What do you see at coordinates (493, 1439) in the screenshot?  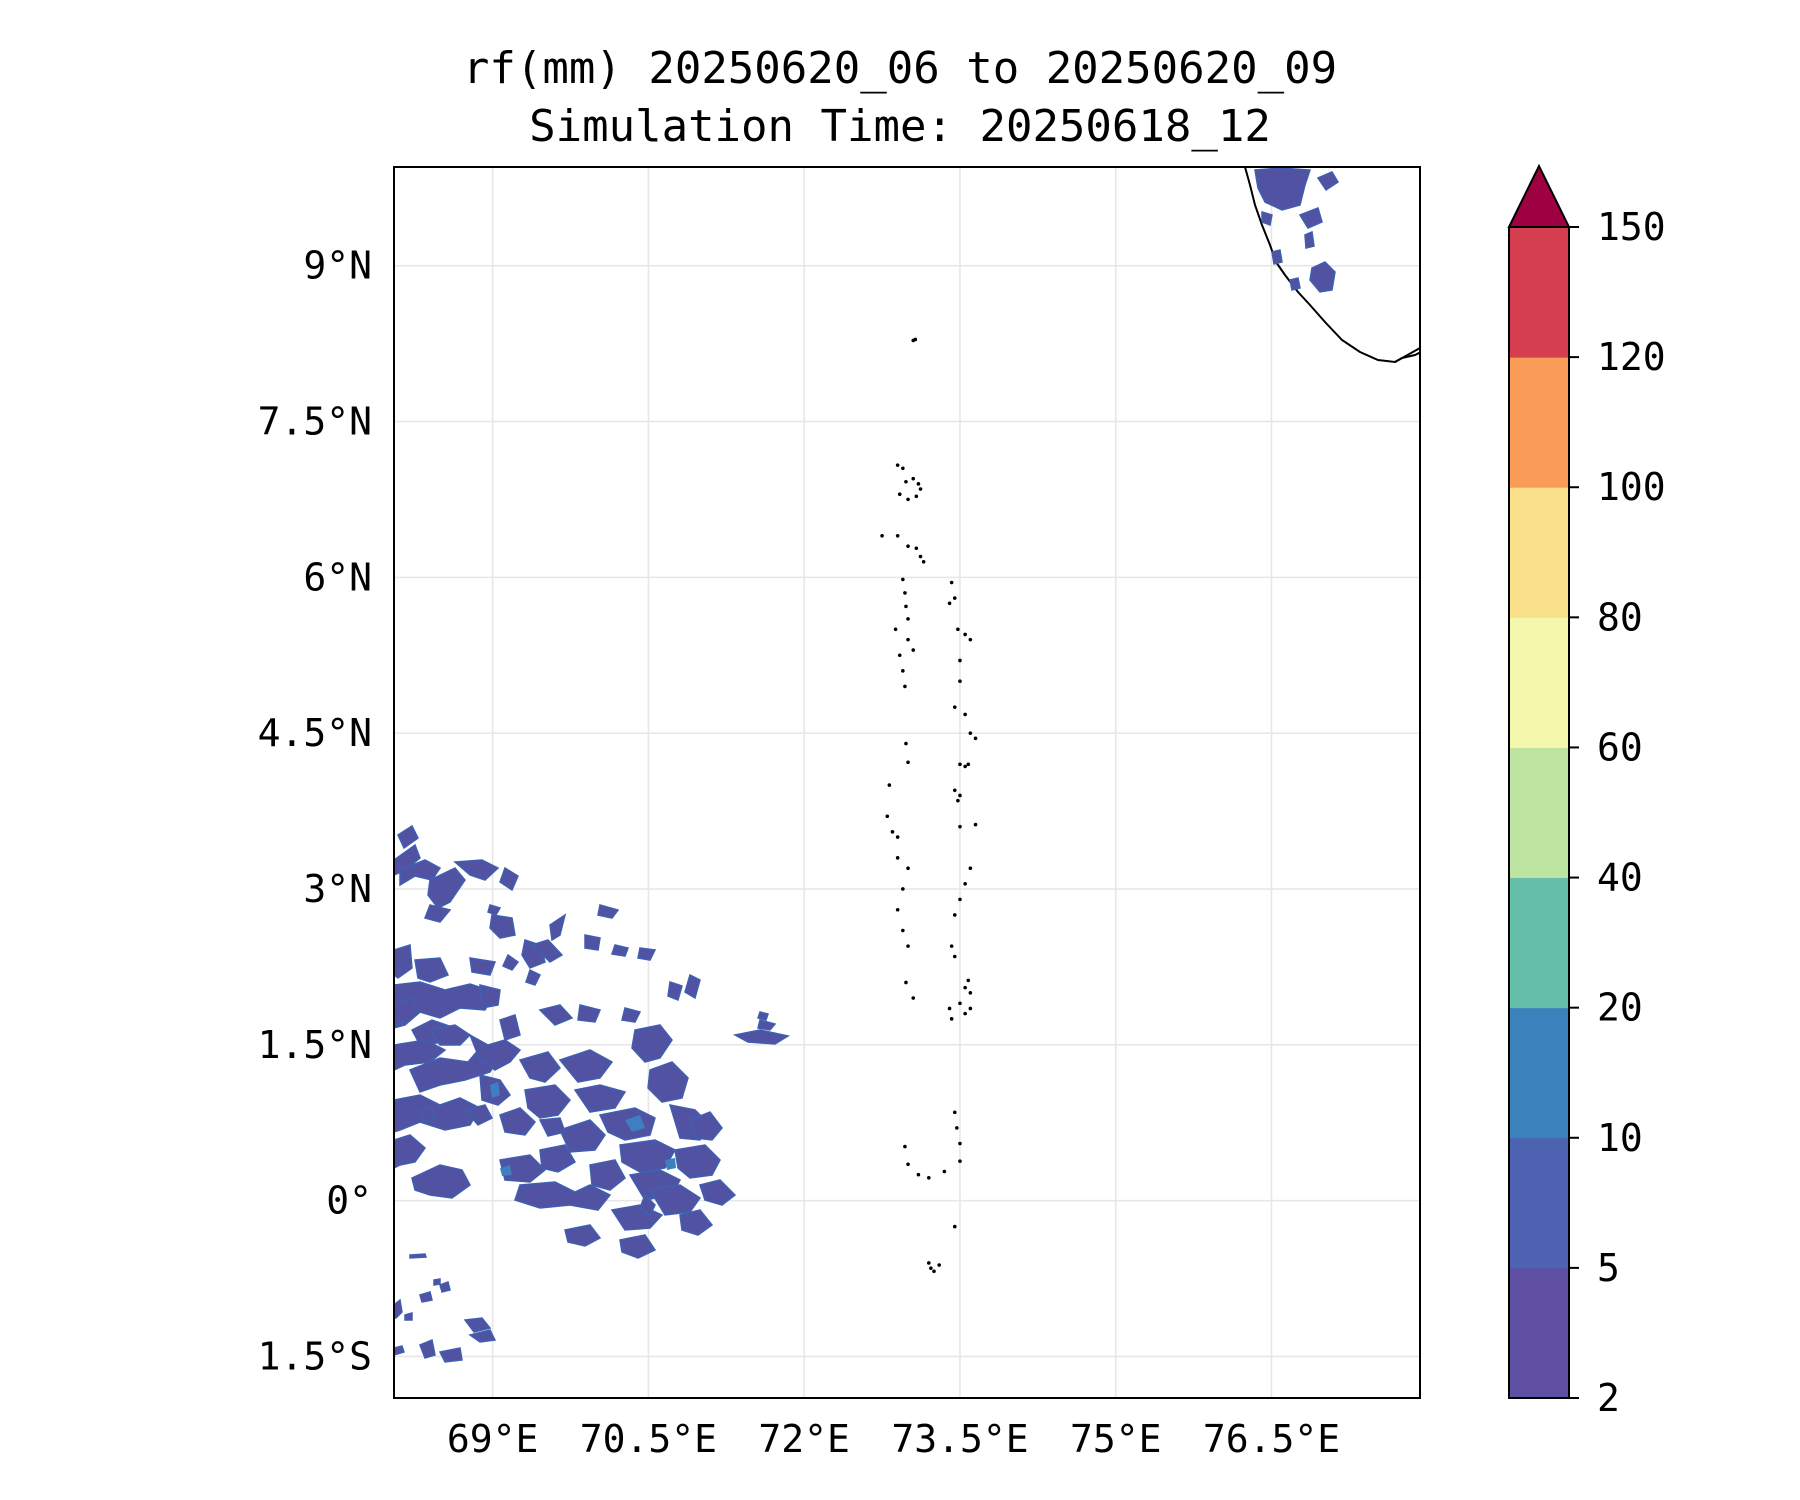 I see `x-tick-label: 69°E` at bounding box center [493, 1439].